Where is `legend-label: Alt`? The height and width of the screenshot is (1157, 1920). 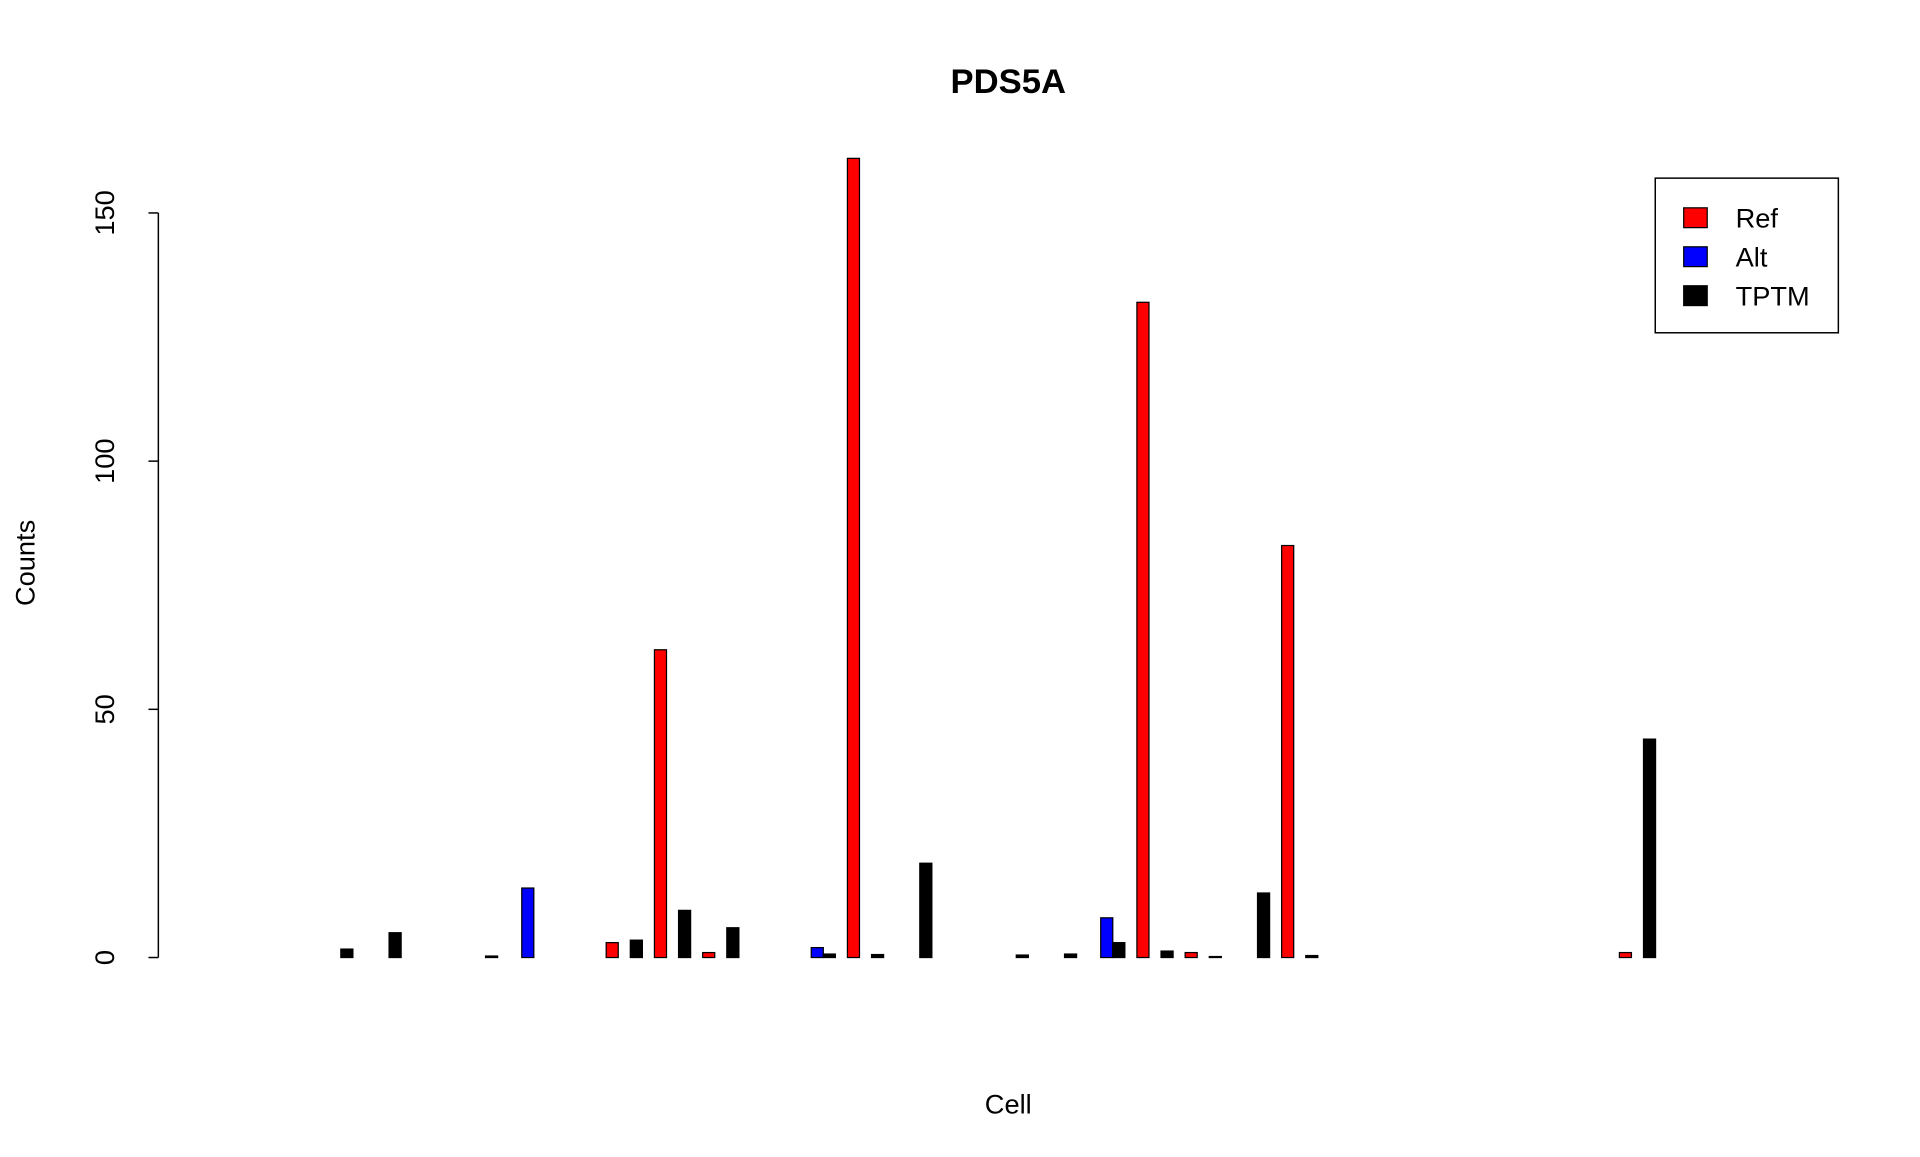
legend-label: Alt is located at coordinates (1752, 257).